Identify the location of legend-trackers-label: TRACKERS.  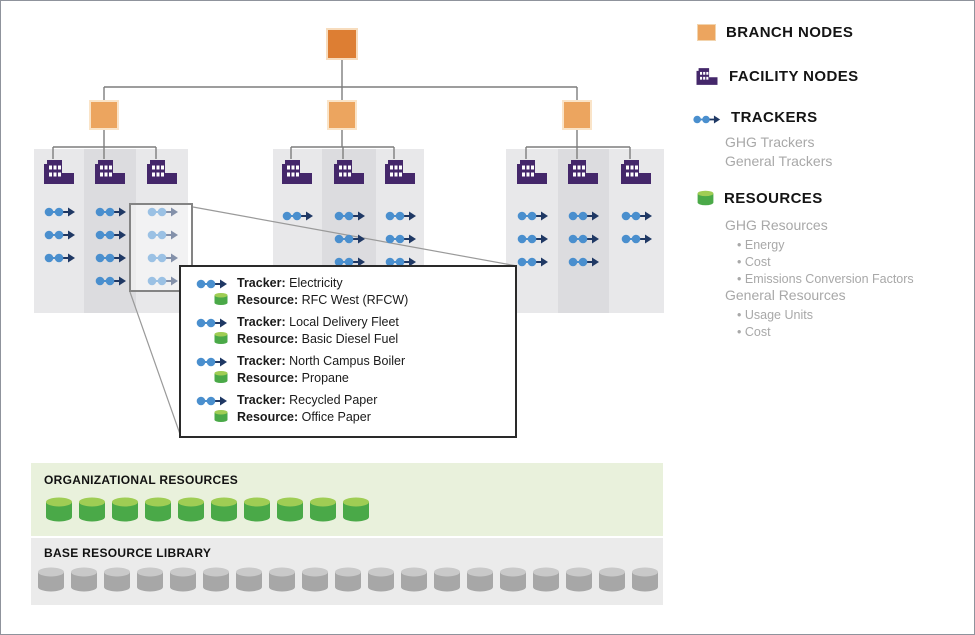
(774, 117).